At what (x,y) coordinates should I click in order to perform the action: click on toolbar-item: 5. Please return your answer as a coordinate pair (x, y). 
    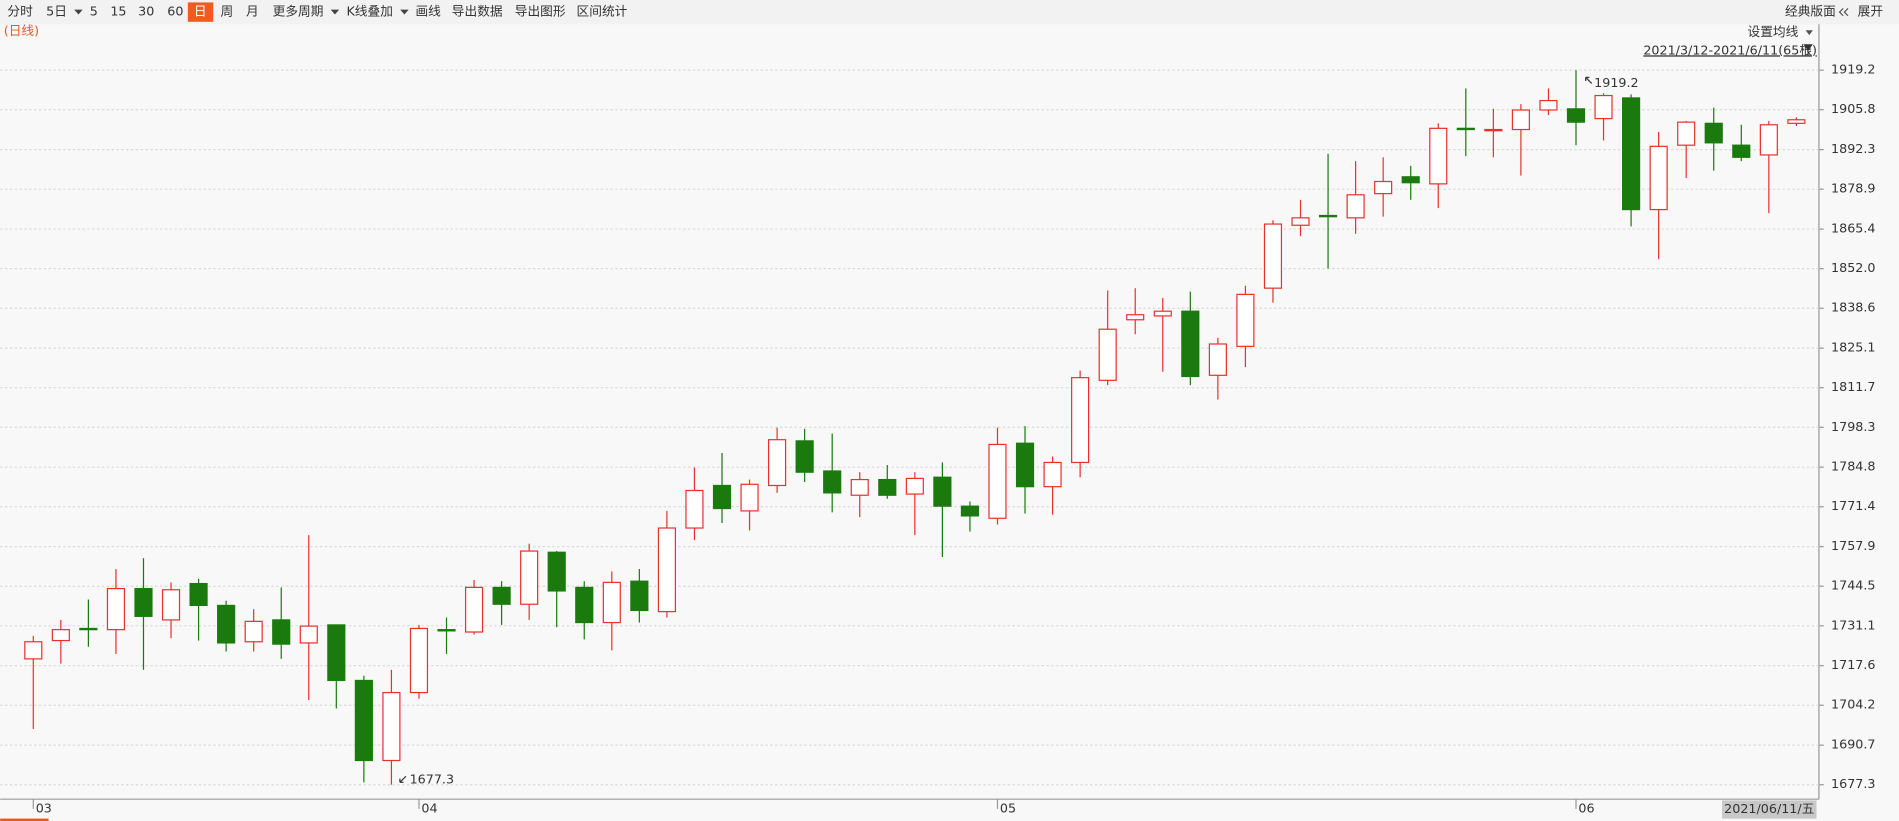
    Looking at the image, I should click on (94, 11).